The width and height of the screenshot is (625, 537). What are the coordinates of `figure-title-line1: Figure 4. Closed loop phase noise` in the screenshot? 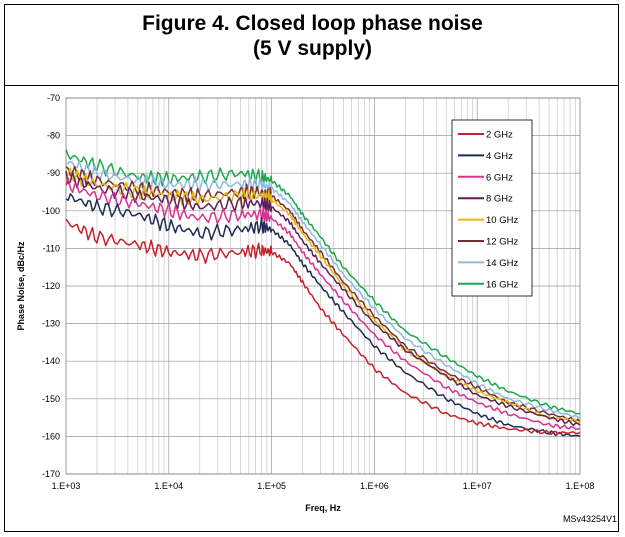 It's located at (312, 23).